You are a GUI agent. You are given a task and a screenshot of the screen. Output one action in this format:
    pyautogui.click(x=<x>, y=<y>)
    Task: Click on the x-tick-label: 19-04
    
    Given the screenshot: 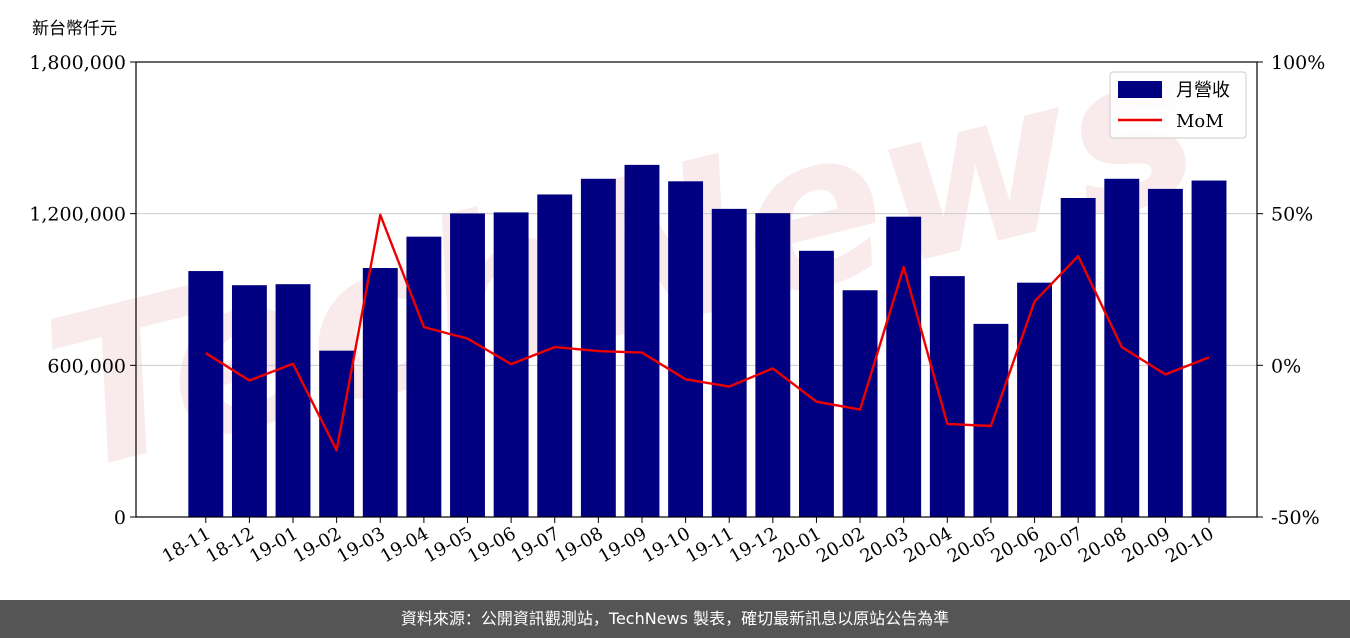 What is the action you would take?
    pyautogui.click(x=404, y=545)
    